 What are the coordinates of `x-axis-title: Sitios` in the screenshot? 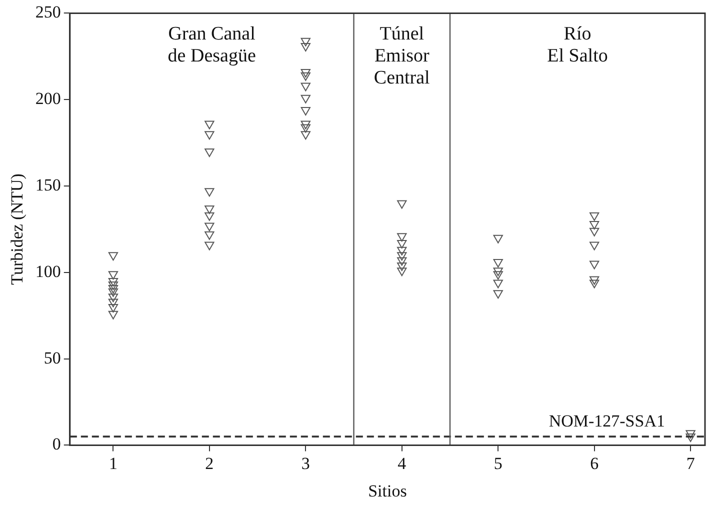 It's located at (387, 490).